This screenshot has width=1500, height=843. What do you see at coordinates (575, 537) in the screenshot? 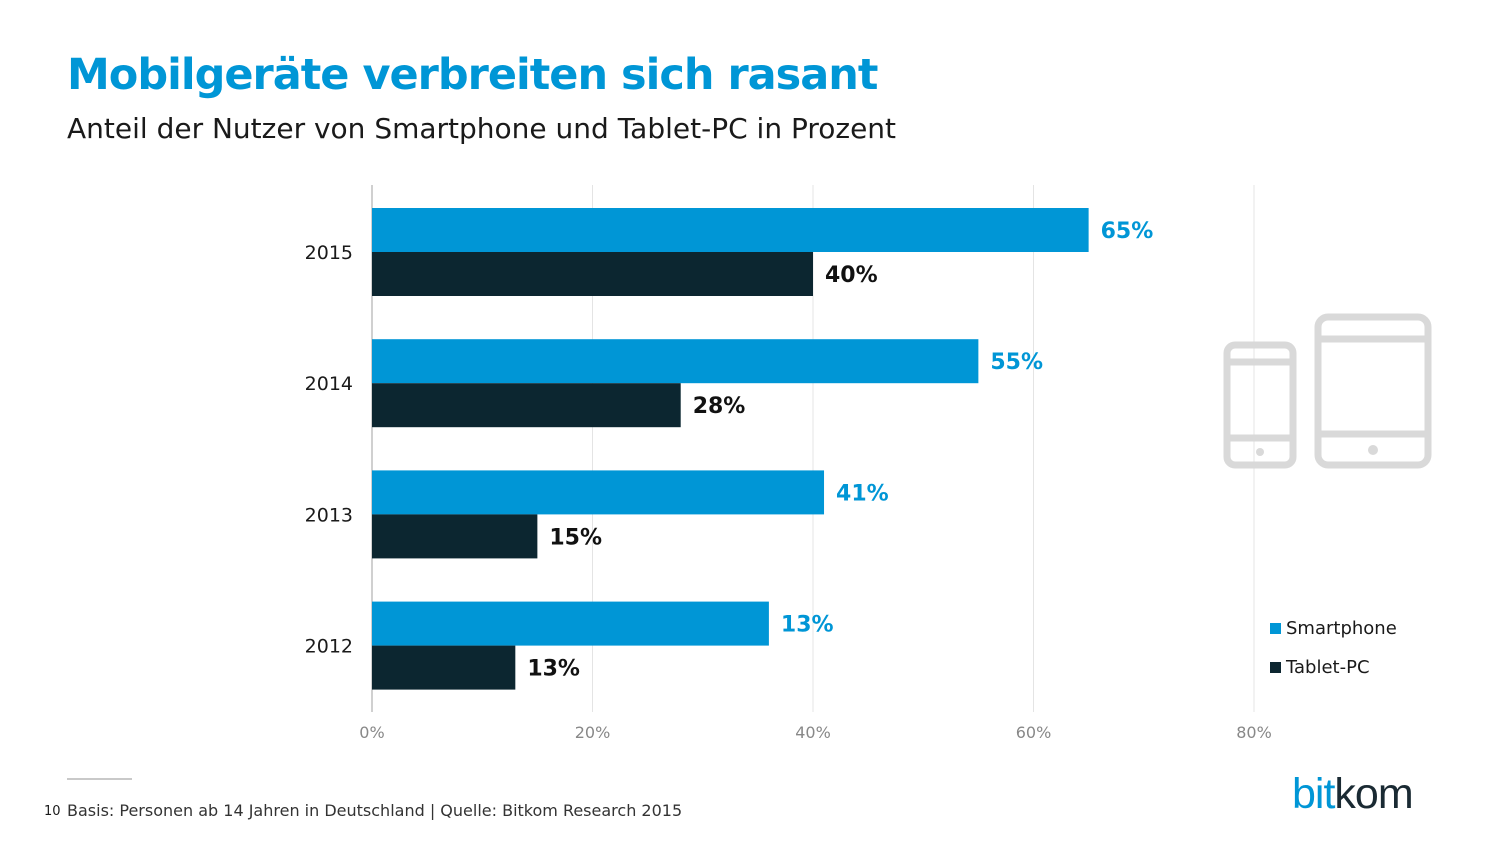
I see `data-label: 15%` at bounding box center [575, 537].